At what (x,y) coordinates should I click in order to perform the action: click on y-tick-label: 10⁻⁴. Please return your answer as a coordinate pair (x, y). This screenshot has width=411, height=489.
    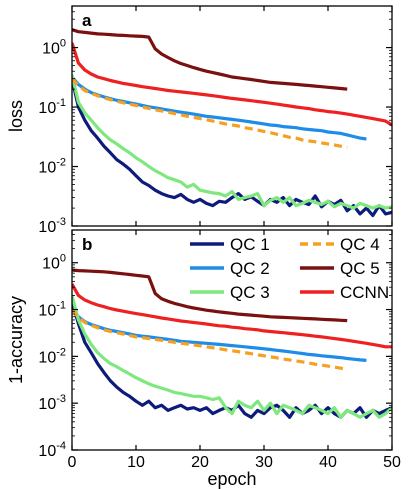
    Looking at the image, I should click on (52, 450).